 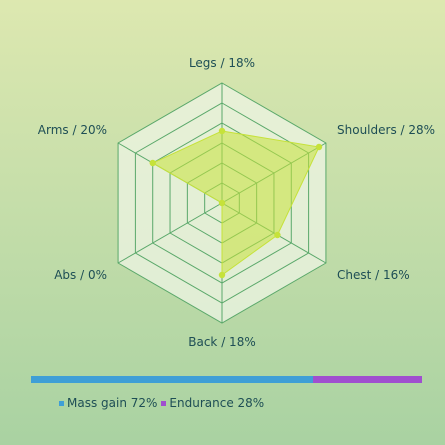 What do you see at coordinates (72, 130) in the screenshot?
I see `axis-label-arms: Arms / 20%` at bounding box center [72, 130].